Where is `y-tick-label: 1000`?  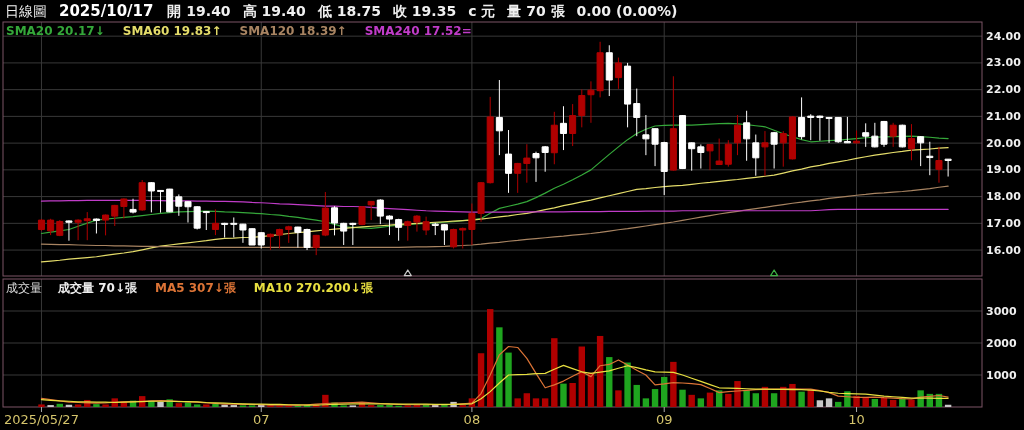
y-tick-label: 1000 is located at coordinates (1001, 375).